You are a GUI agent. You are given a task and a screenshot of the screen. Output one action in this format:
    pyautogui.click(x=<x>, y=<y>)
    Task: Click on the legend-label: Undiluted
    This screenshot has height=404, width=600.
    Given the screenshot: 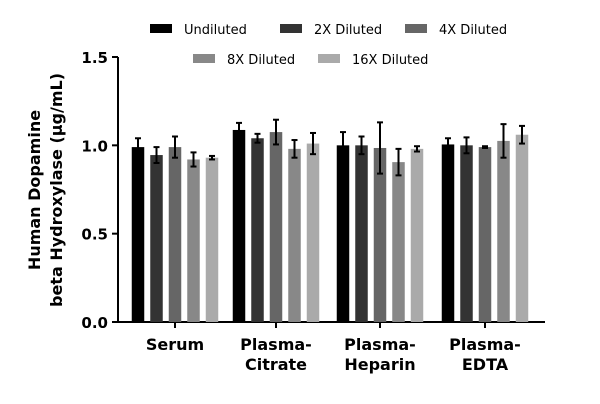 What is the action you would take?
    pyautogui.click(x=215, y=30)
    